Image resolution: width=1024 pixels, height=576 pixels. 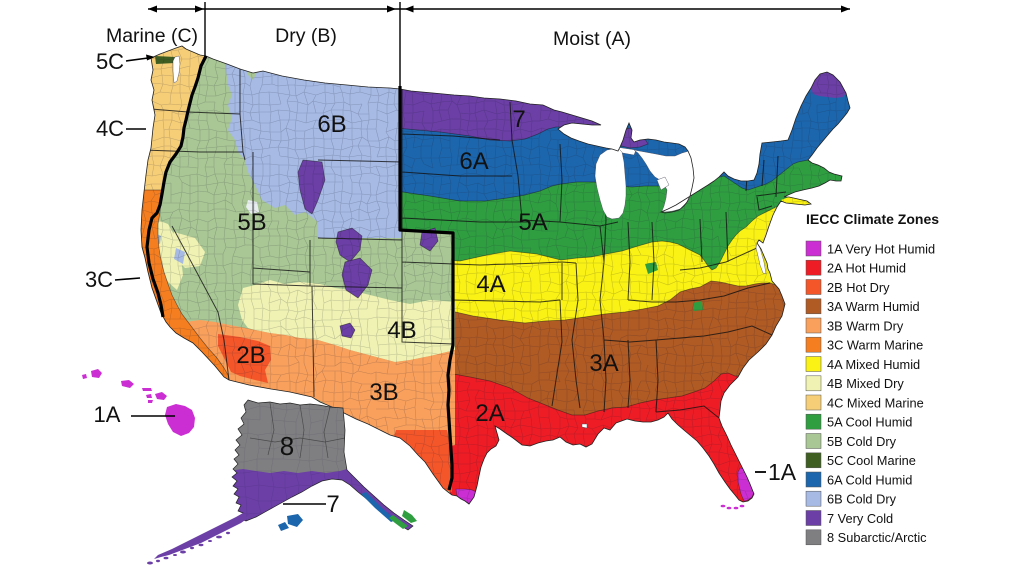 What do you see at coordinates (331, 124) in the screenshot?
I see `svg-text: 6B` at bounding box center [331, 124].